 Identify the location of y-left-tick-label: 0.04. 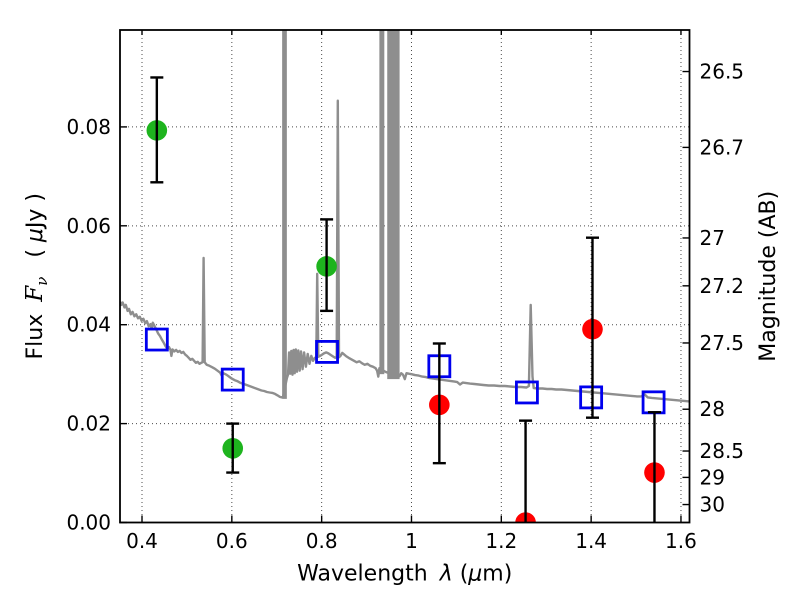
(88, 325).